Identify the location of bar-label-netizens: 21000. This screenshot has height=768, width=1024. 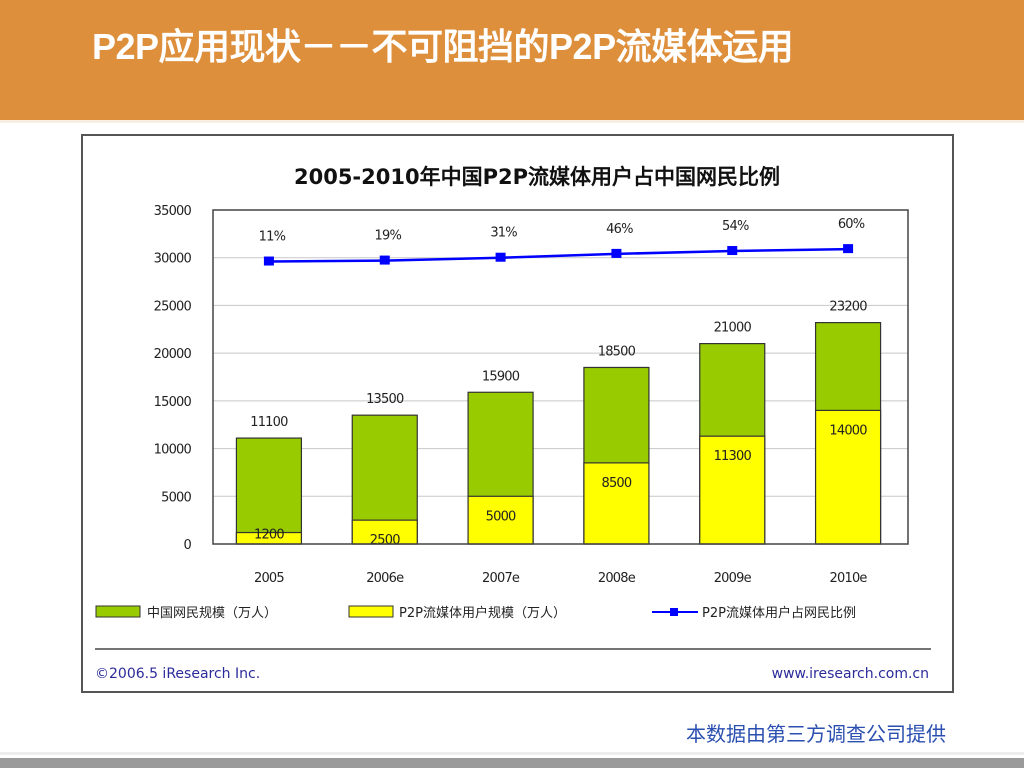
(733, 328).